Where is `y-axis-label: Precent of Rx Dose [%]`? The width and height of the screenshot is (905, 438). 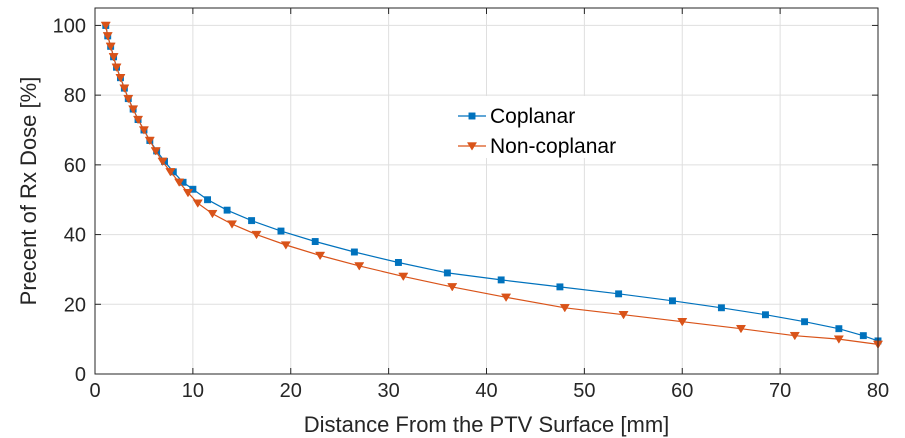
y-axis-label: Precent of Rx Dose [%] is located at coordinates (28, 191).